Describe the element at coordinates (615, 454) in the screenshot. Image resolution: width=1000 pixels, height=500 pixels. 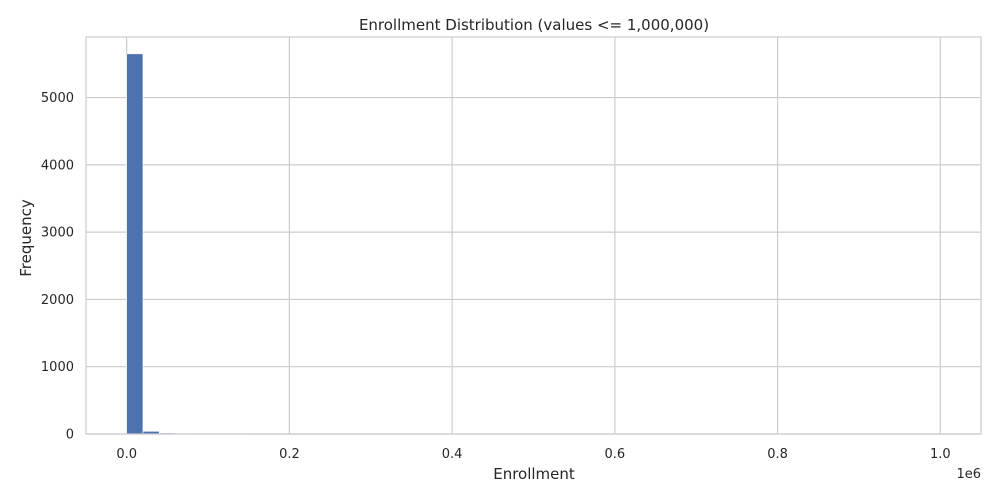
I see `x-tick-label-3: 0.6` at that location.